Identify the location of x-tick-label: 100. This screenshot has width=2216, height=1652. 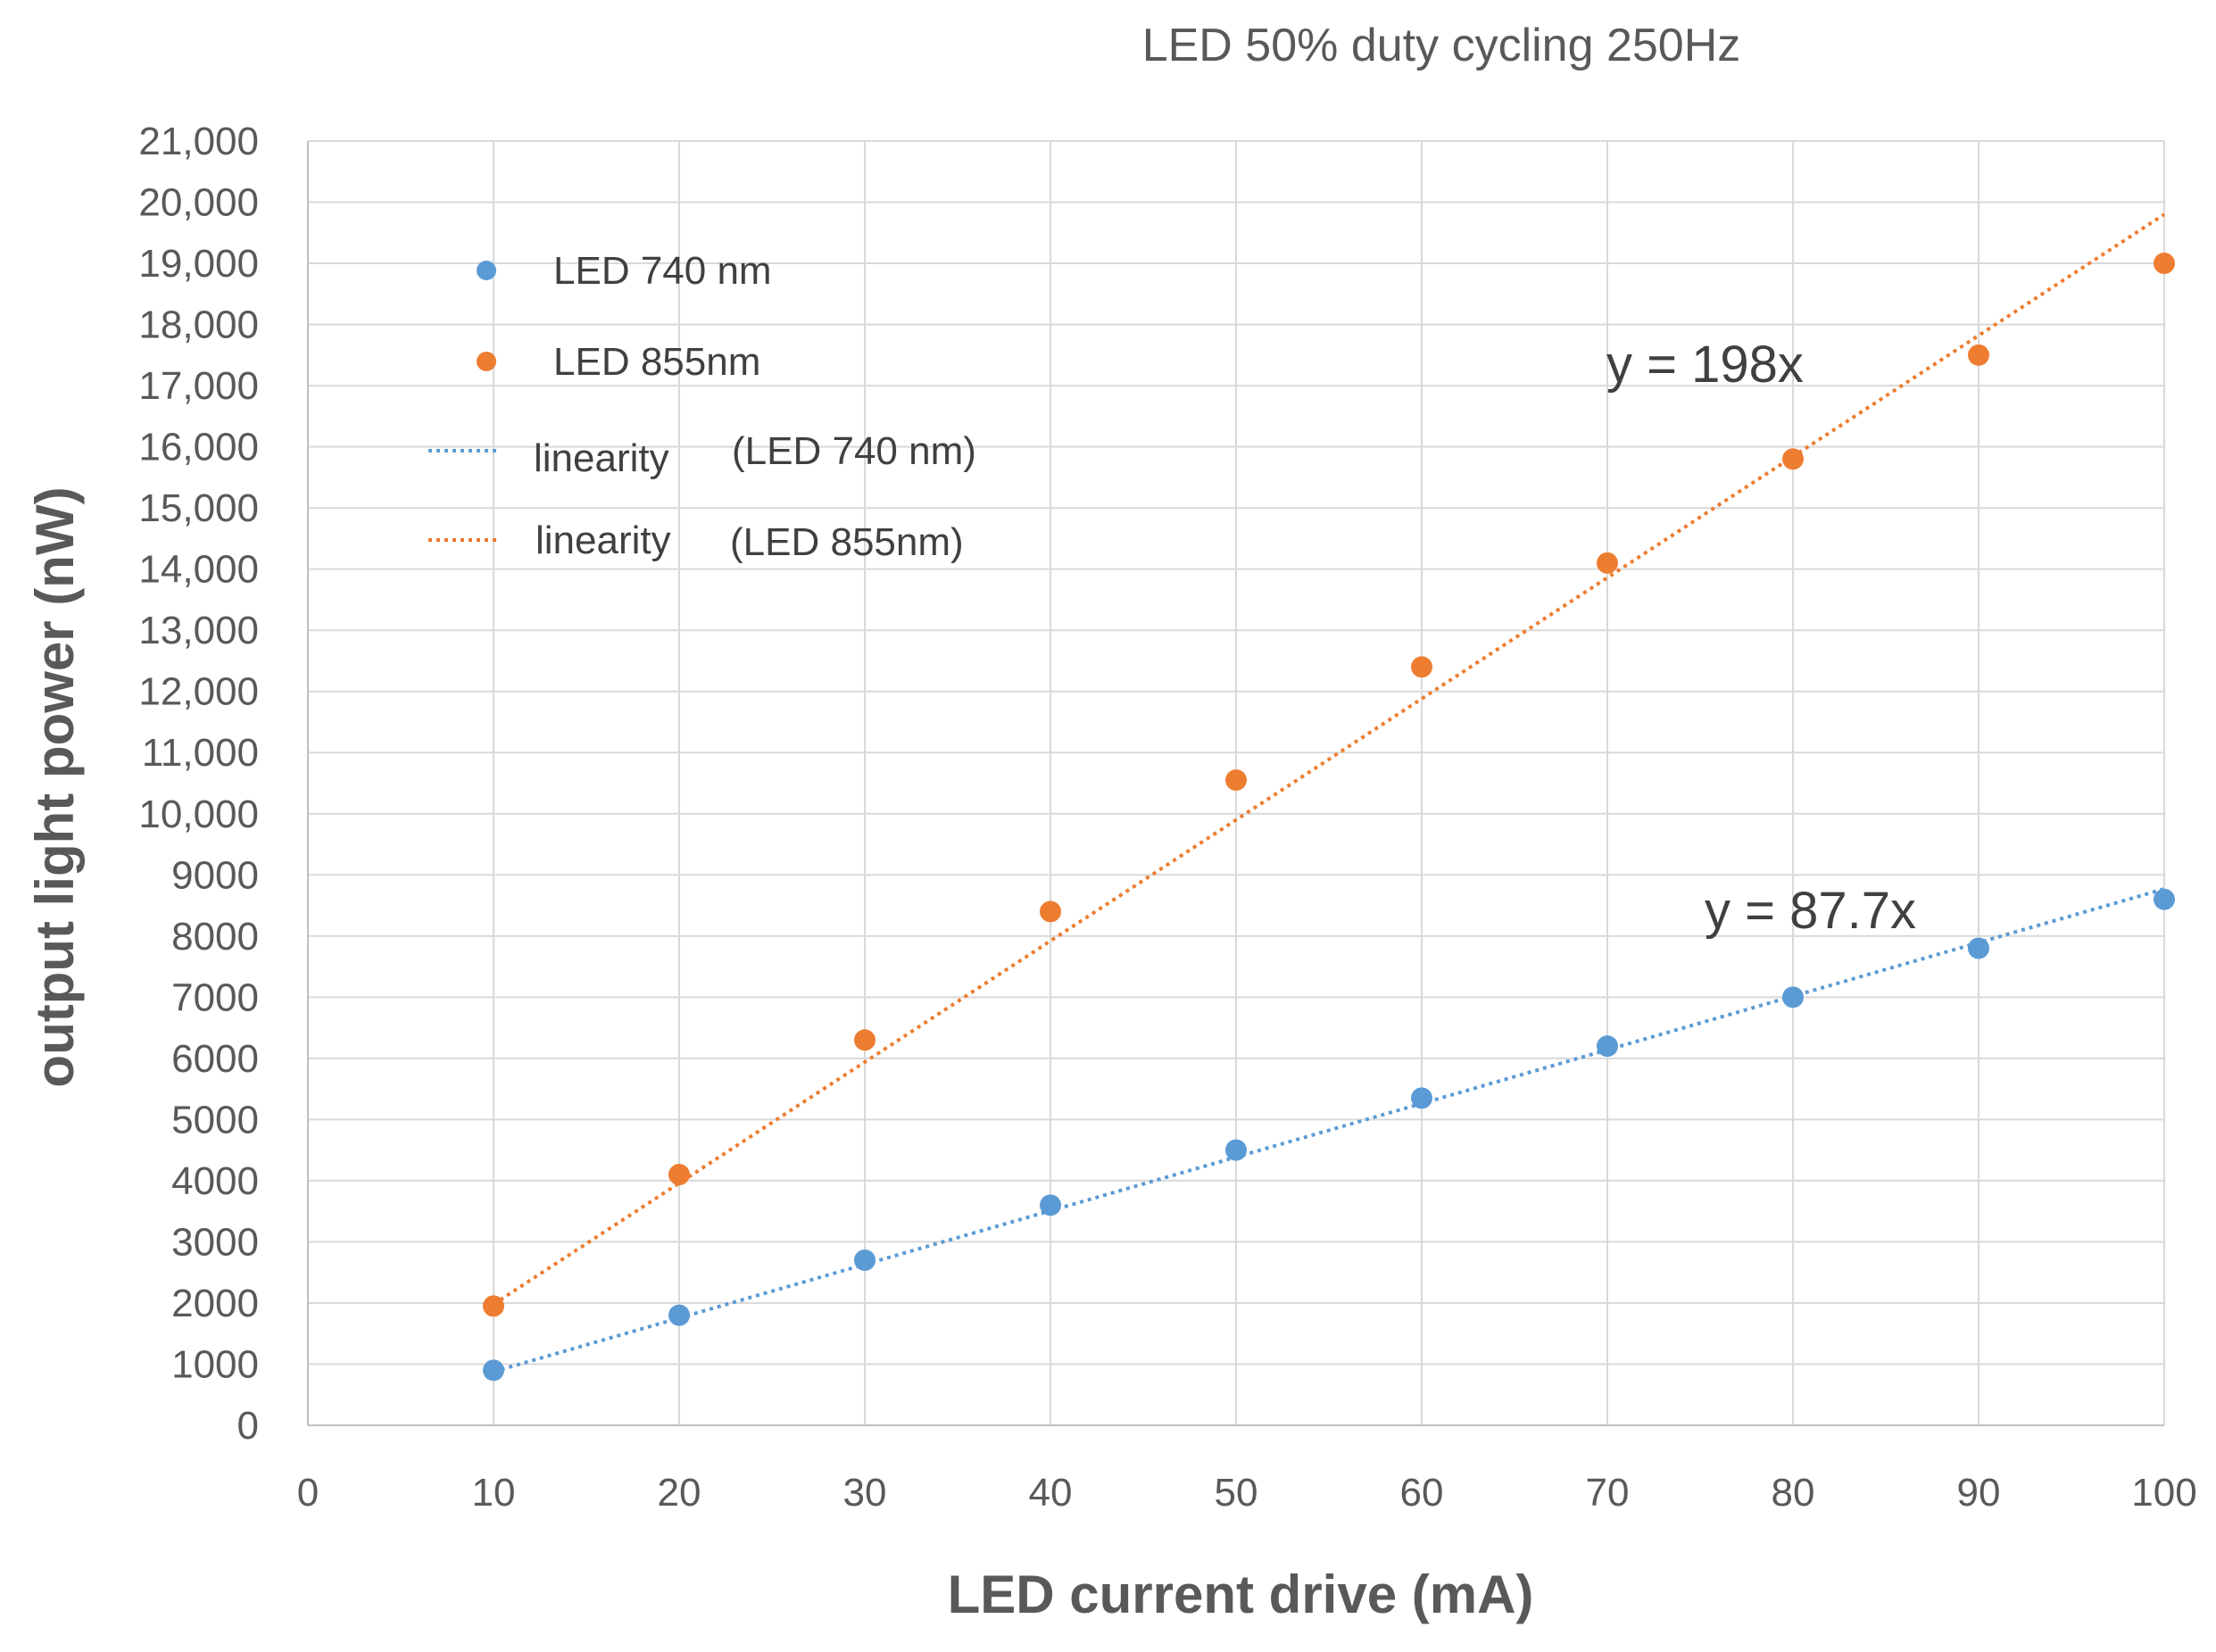
(2163, 1493).